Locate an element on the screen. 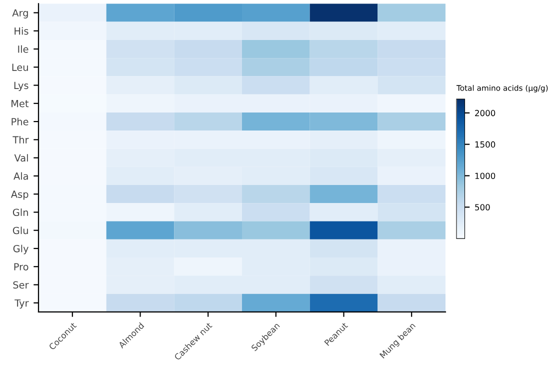 This screenshot has width=550, height=367. color-bar-label: 1000 is located at coordinates (485, 176).